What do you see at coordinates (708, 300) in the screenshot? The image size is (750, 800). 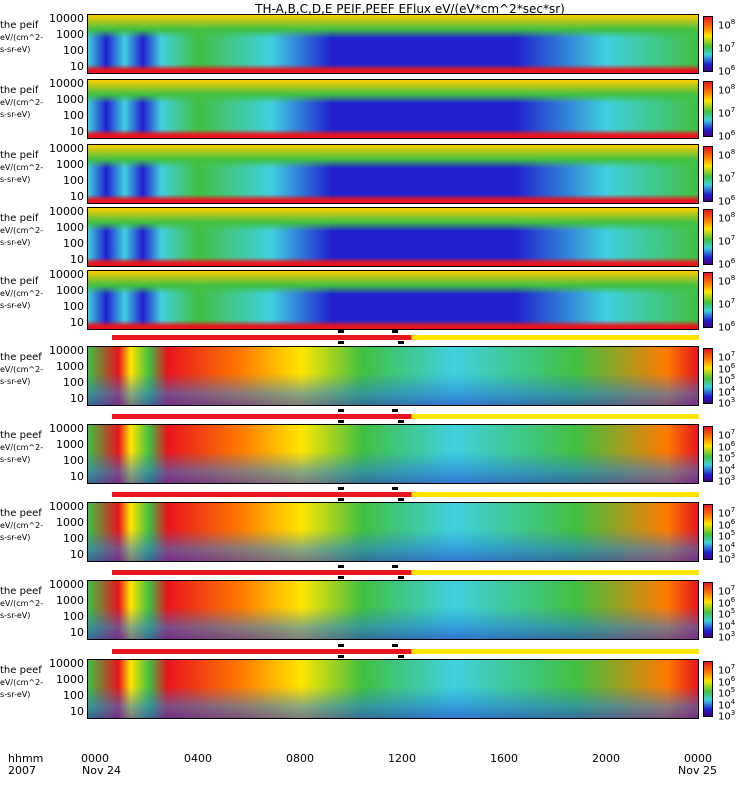 I see `ion-colorbar-e` at bounding box center [708, 300].